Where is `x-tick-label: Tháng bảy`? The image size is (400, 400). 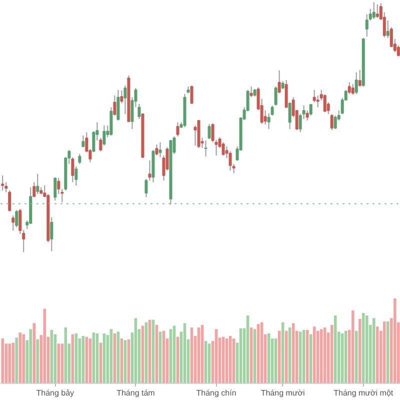
x-tick-label: Tháng bảy is located at coordinates (55, 393).